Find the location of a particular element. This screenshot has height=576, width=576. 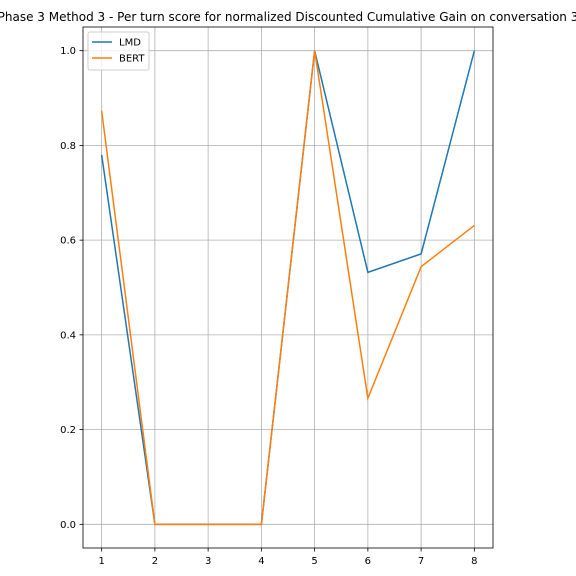

legend-label: LMD is located at coordinates (130, 43).